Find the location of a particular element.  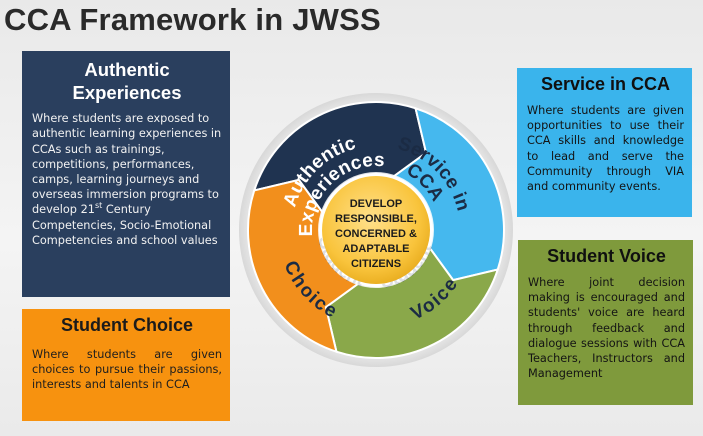

center-hub is located at coordinates (376, 230).